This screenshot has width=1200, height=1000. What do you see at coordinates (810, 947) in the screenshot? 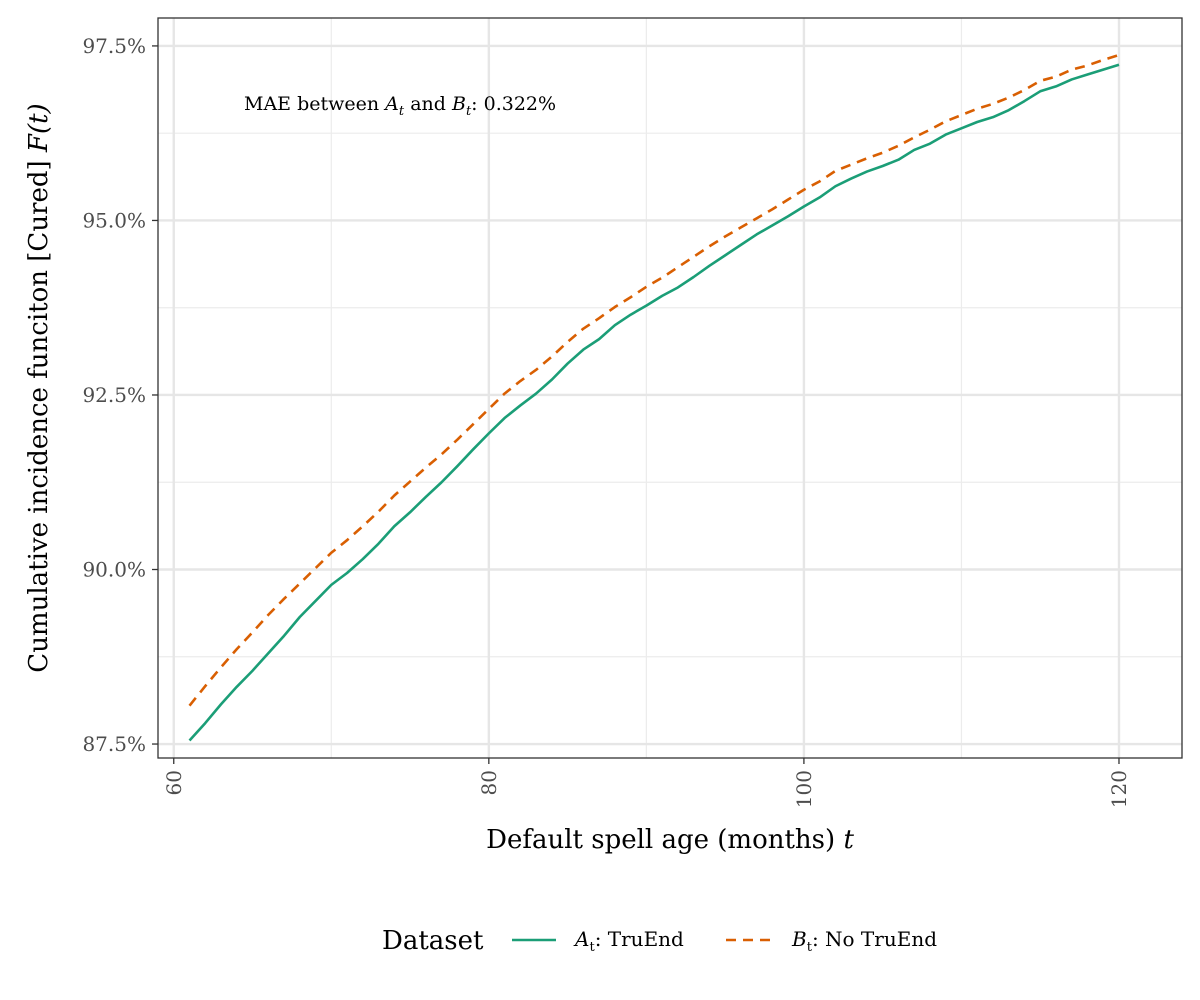
I see `legend-b-sub: t` at bounding box center [810, 947].